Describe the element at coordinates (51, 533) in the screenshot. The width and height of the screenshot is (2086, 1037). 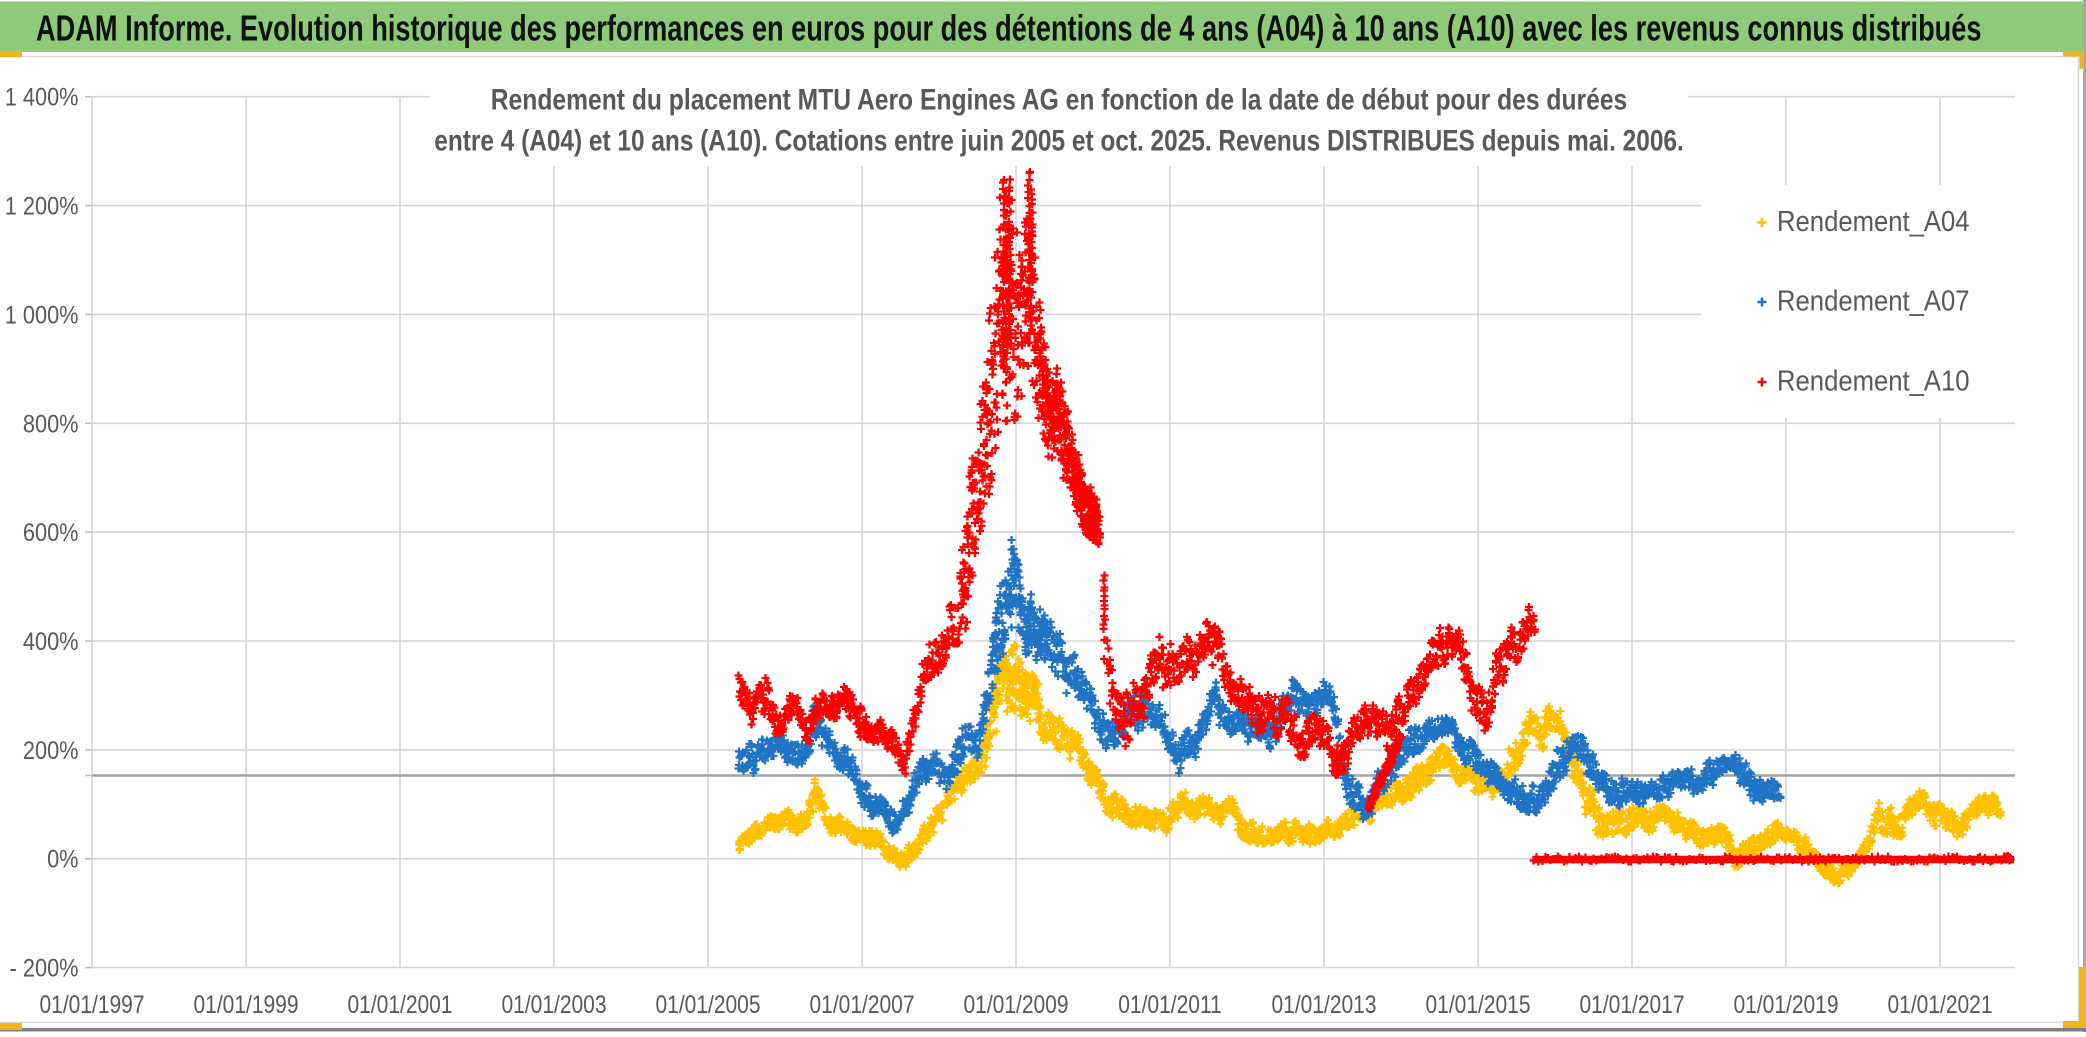
I see `svg-text: 600%` at that location.